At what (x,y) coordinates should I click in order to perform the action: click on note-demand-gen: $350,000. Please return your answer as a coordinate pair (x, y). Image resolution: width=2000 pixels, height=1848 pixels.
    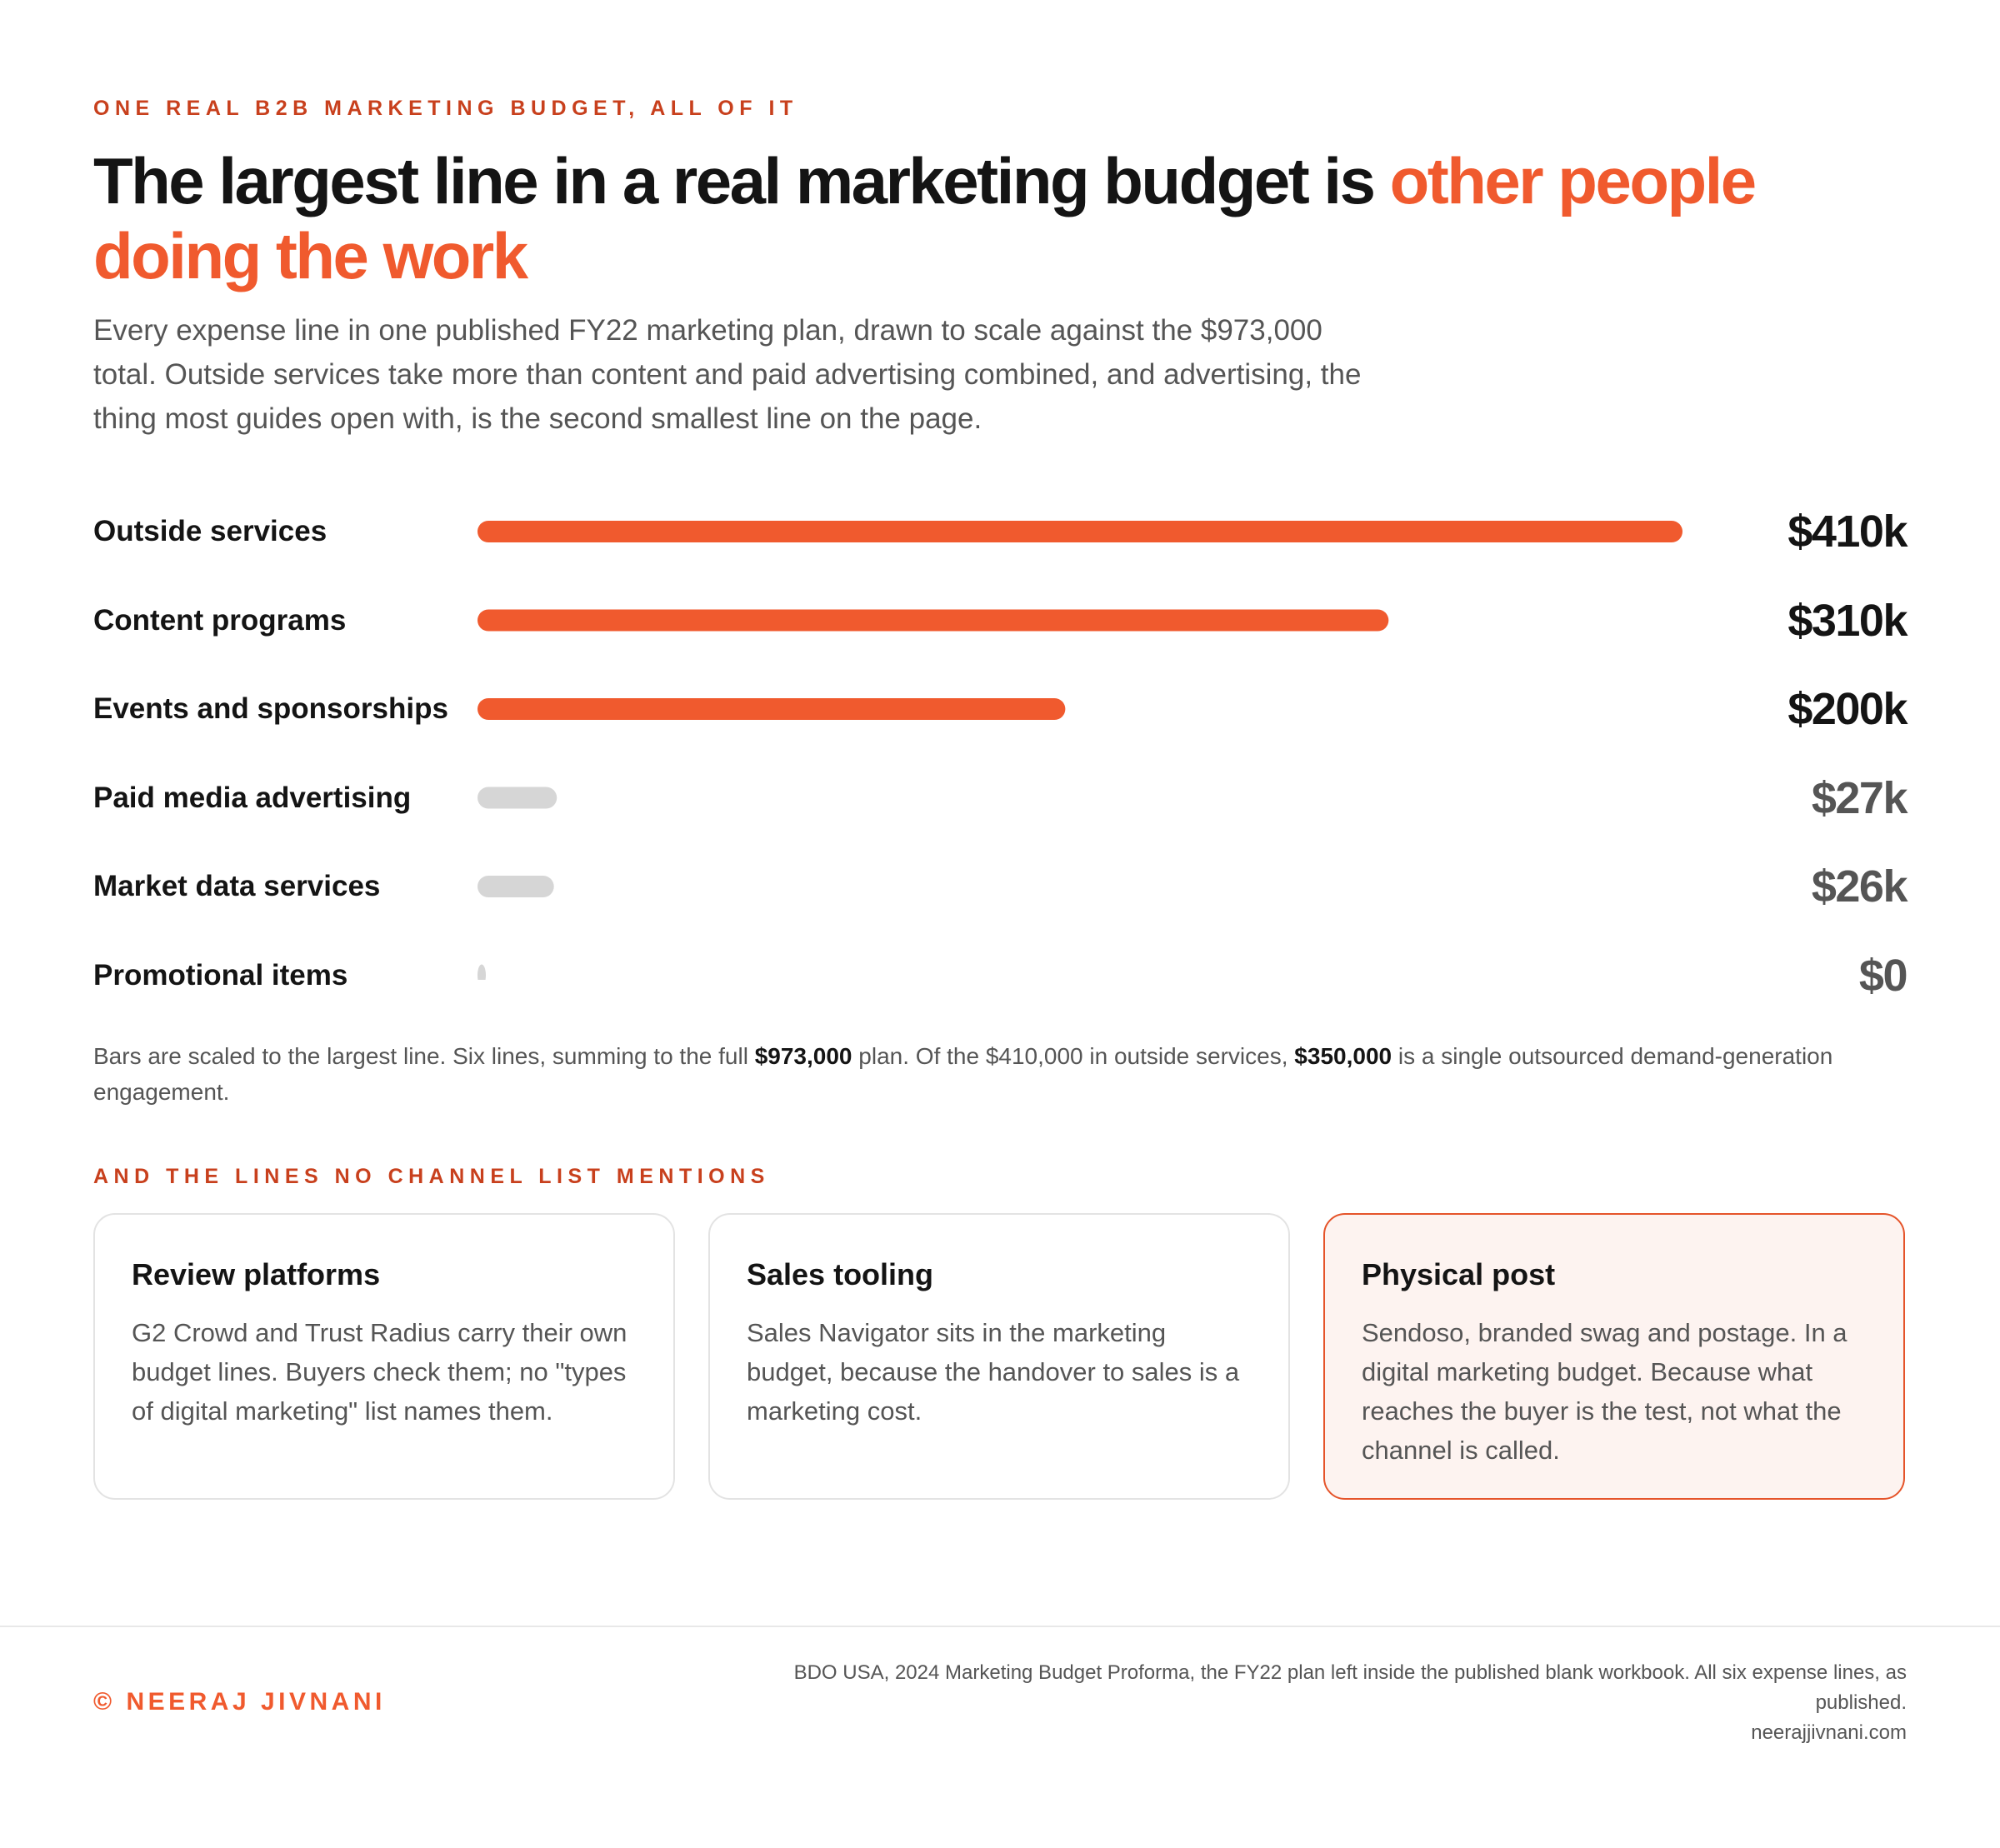
    Looking at the image, I should click on (1343, 1056).